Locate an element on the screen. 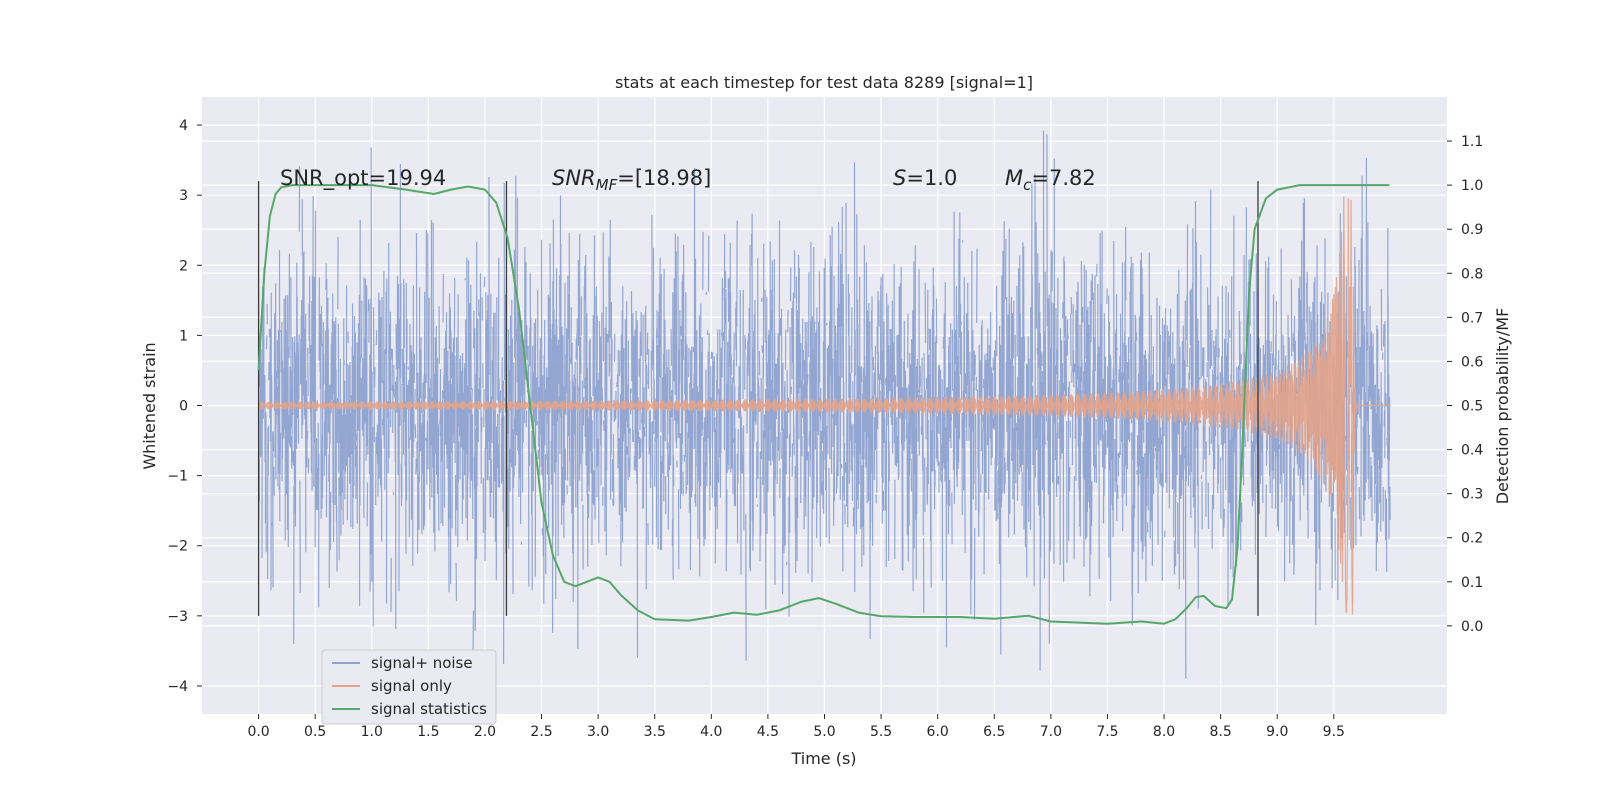 This screenshot has width=1600, height=800. x-tick-label: 4.5 is located at coordinates (768, 732).